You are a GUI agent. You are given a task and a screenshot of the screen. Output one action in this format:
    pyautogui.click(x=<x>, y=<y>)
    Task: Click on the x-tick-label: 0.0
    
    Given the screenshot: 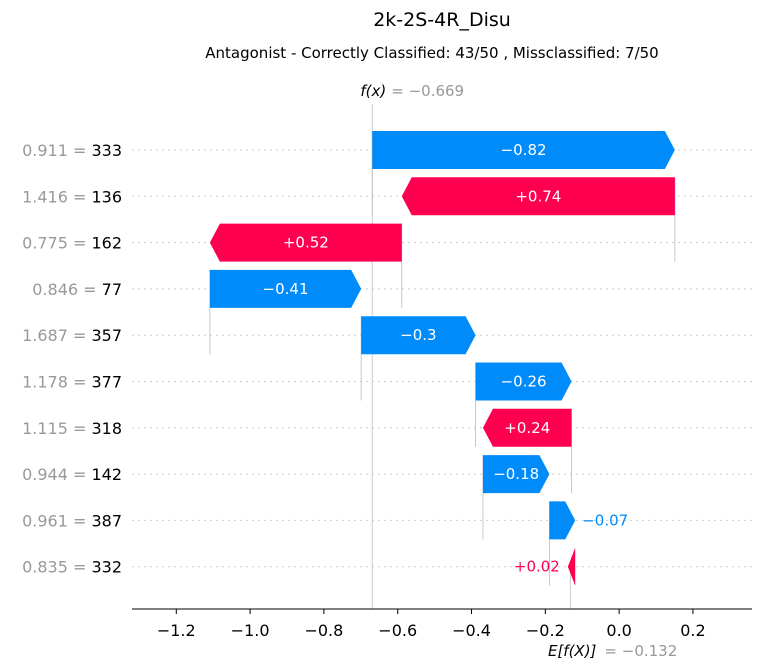 What is the action you would take?
    pyautogui.click(x=618, y=630)
    